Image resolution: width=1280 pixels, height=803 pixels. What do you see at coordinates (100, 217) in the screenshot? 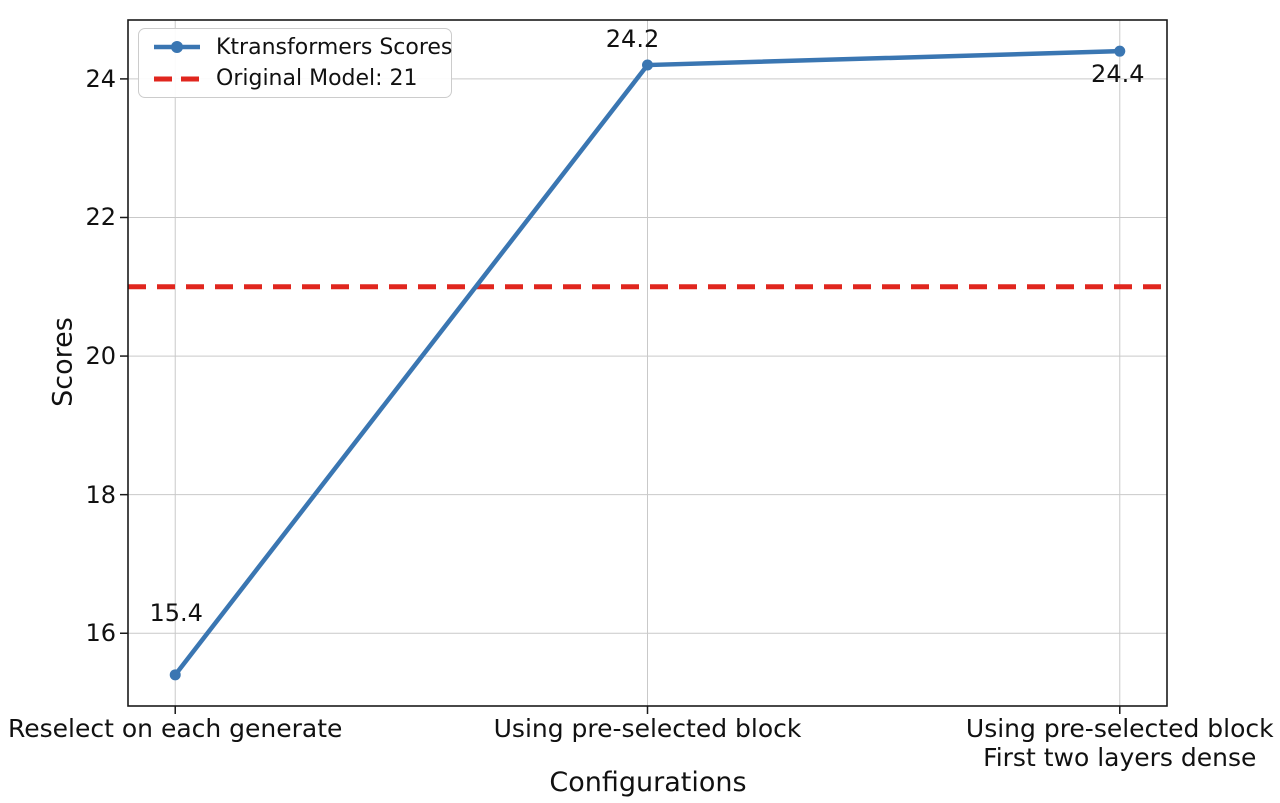
I see `y-tick-label: 22` at bounding box center [100, 217].